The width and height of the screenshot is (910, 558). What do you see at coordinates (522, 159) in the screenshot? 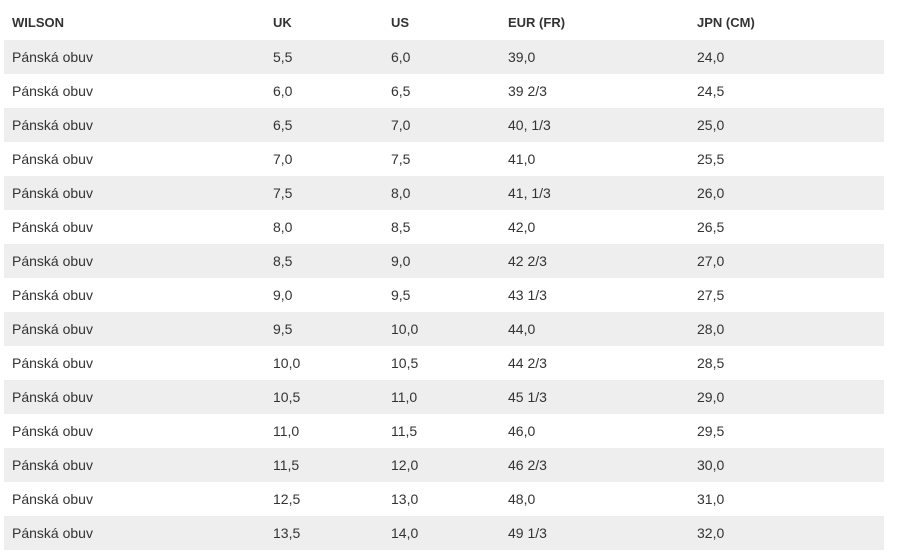
I see `table-cell: 41,0` at bounding box center [522, 159].